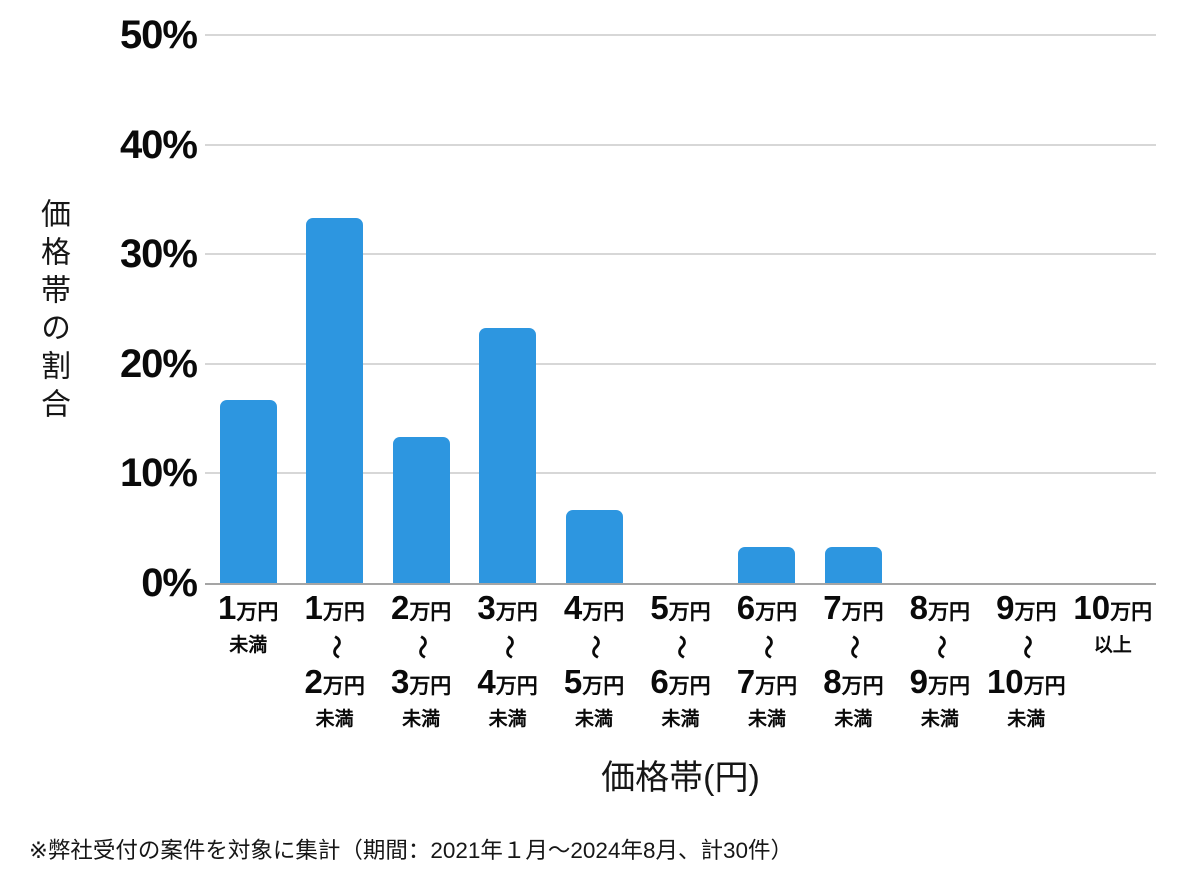 This screenshot has height=874, width=1200. I want to click on x-tick-number: 3, so click(400, 681).